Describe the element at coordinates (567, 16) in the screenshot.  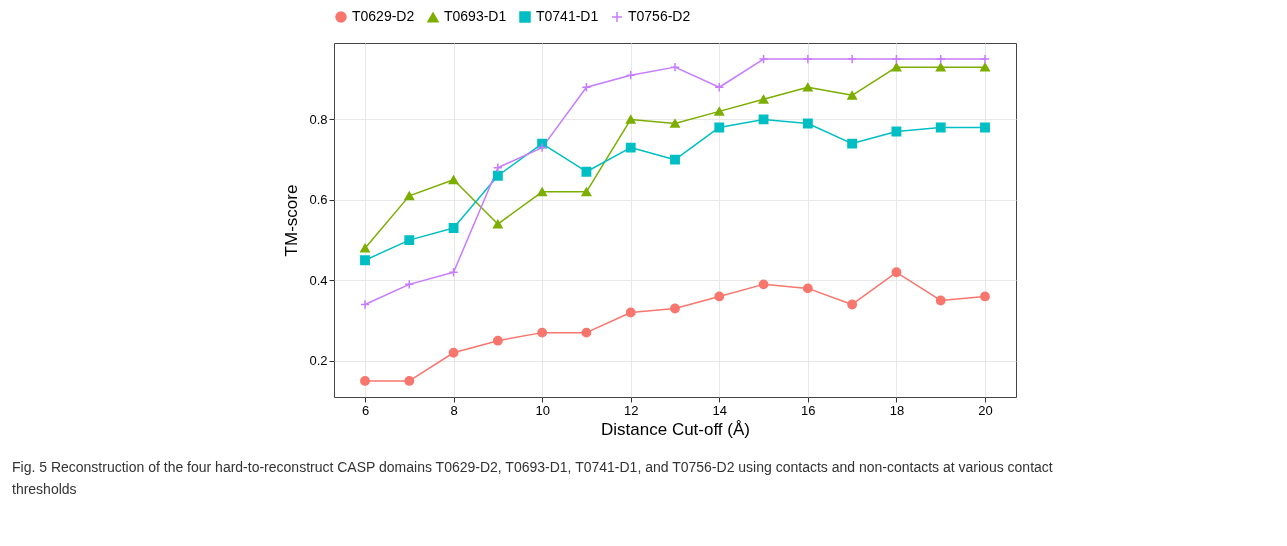
I see `legend-label: T0741-D1` at that location.